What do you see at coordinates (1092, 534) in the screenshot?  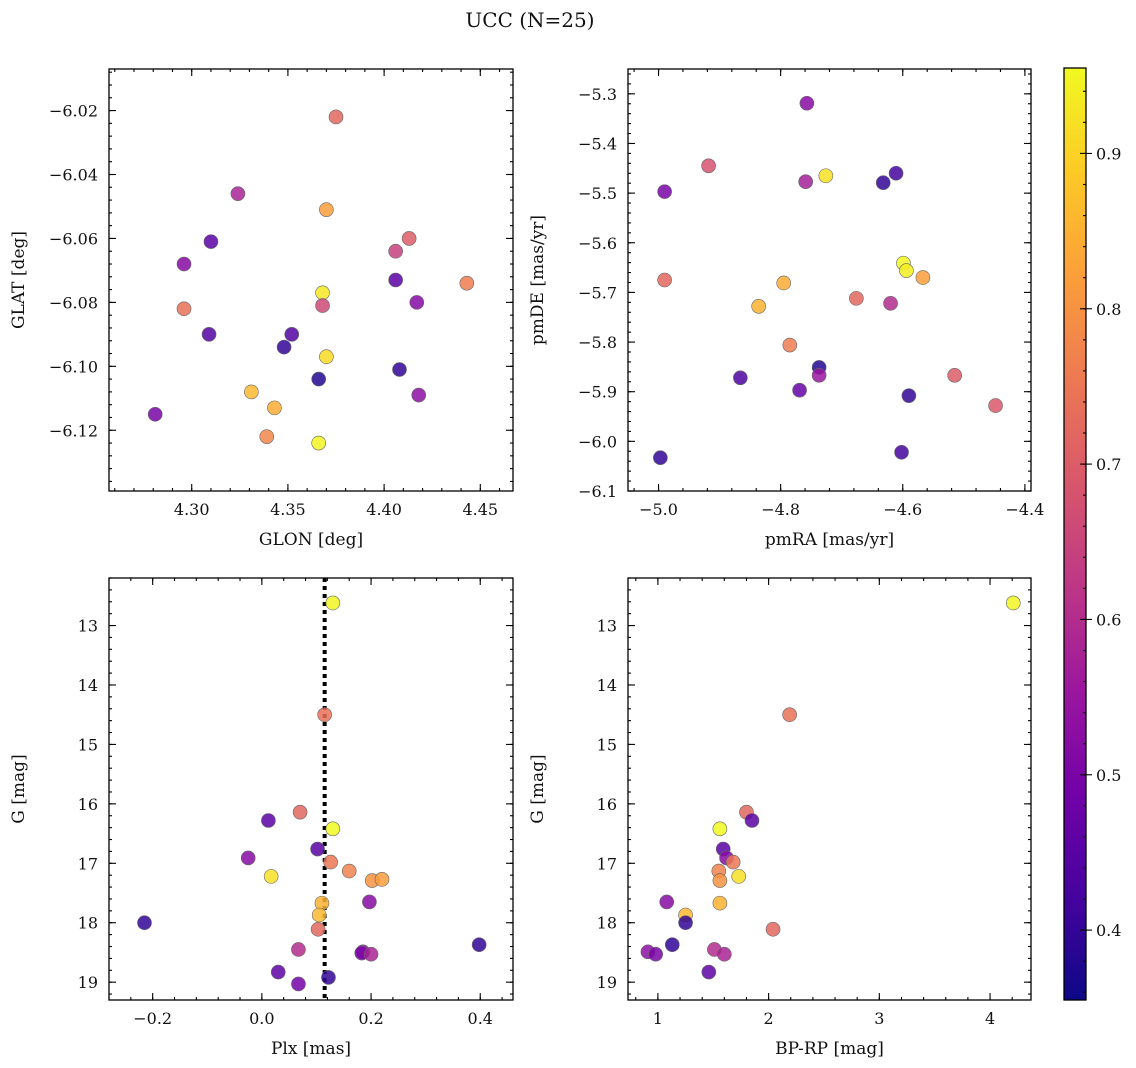 I see `colorbar: 0.4 0.5 0.6 0.7 0.8 0.9` at bounding box center [1092, 534].